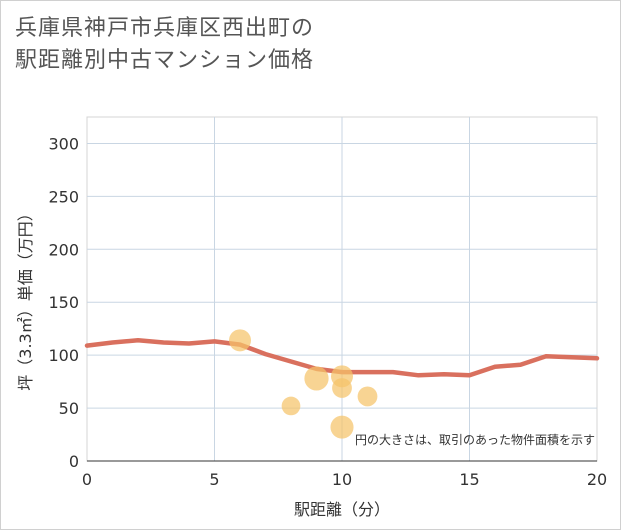  Describe the element at coordinates (469, 479) in the screenshot. I see `x-tick-label: 15` at that location.